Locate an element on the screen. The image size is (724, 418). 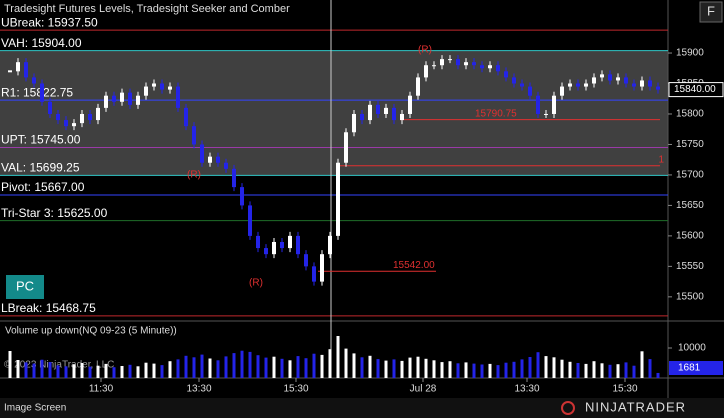
last-price-label: 15840.00 is located at coordinates (695, 89).